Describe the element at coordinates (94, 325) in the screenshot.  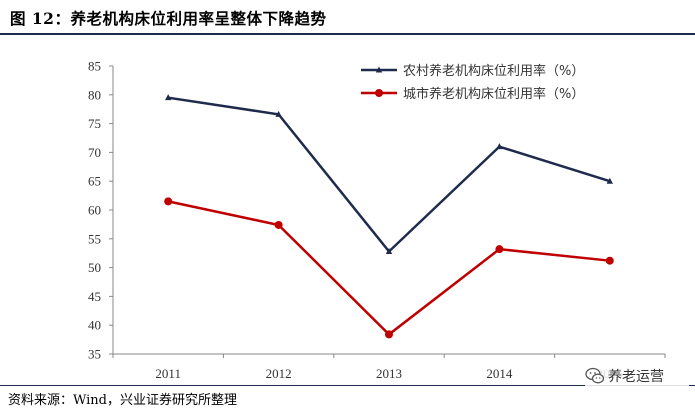
I see `y-tick-label: 40` at that location.